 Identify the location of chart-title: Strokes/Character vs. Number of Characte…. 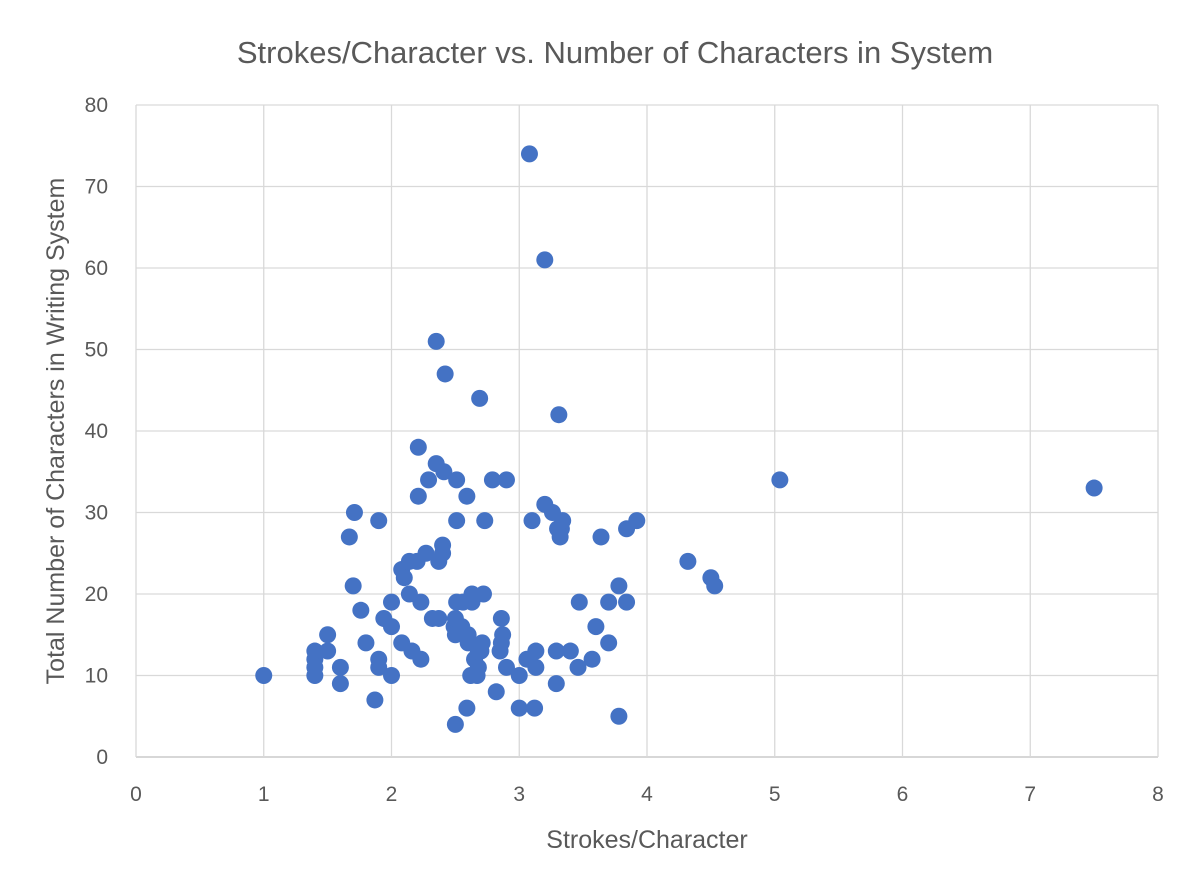
(615, 52).